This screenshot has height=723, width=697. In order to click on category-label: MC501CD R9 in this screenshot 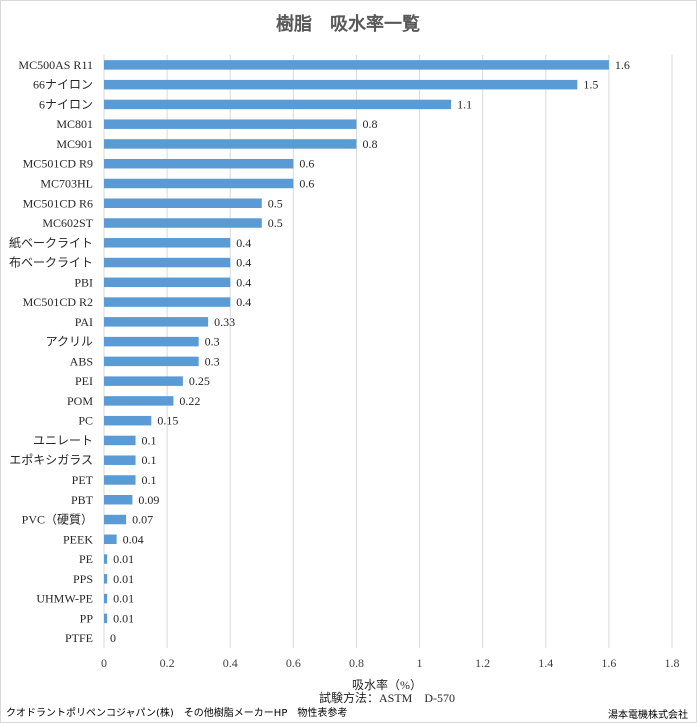, I will do `click(58, 164)`.